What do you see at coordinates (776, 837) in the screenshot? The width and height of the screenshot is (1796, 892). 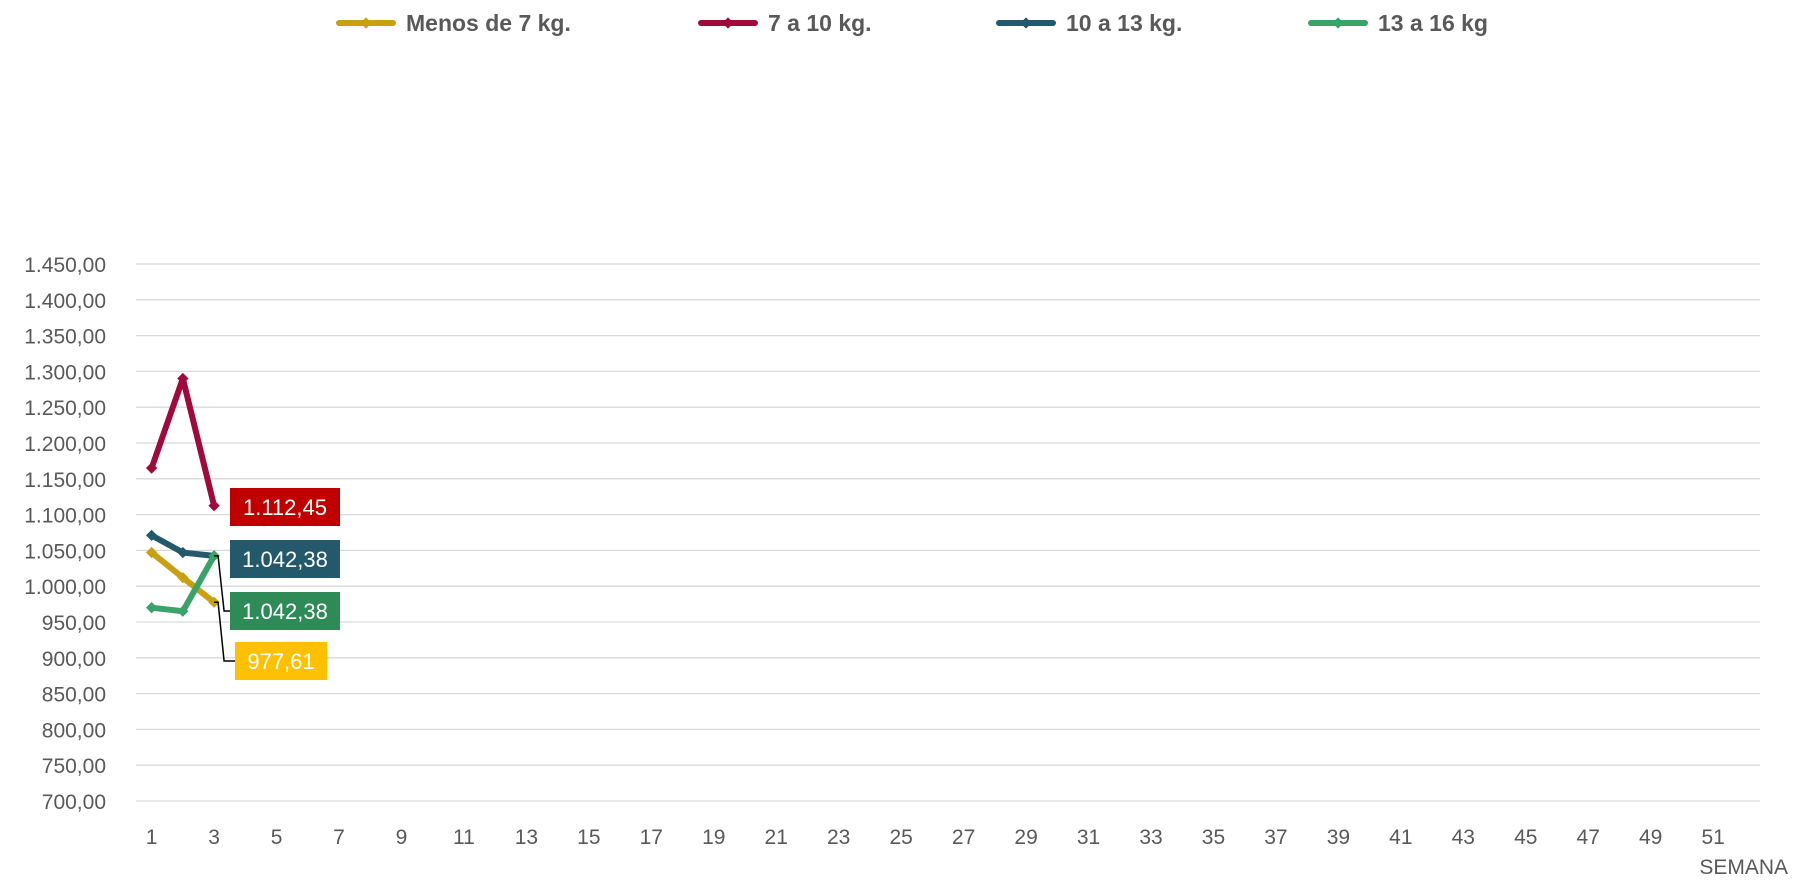 I see `x-tick-label: 21` at bounding box center [776, 837].